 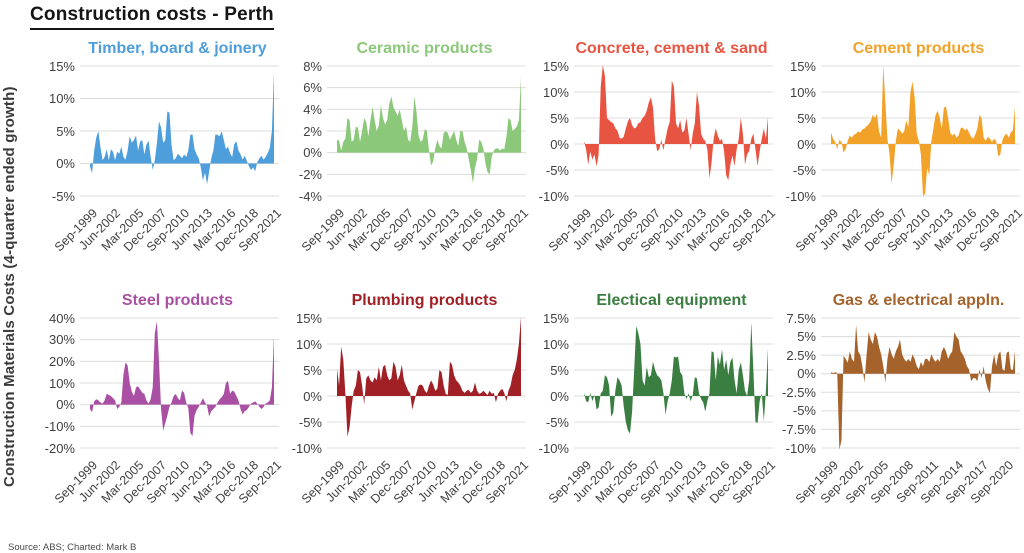 What do you see at coordinates (312, 109) in the screenshot?
I see `y-tick-label: 4%` at bounding box center [312, 109].